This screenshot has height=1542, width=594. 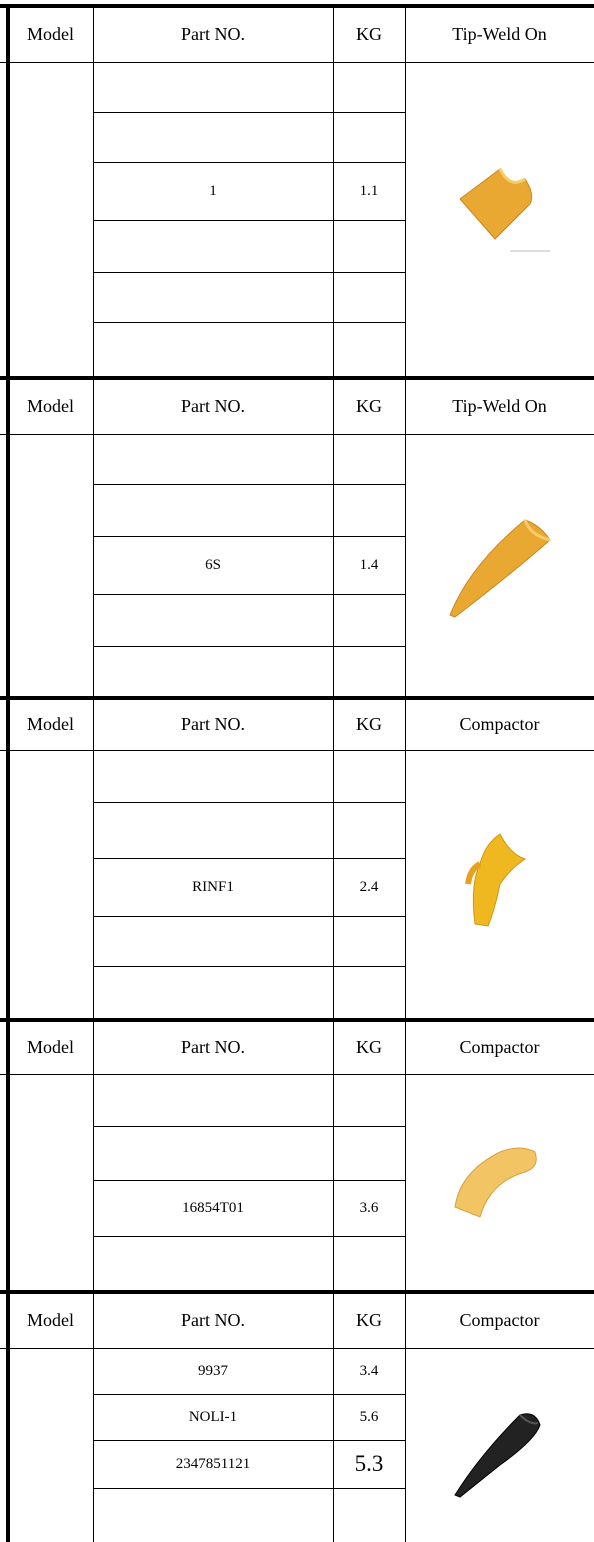 I want to click on part-no: 16854T01, so click(x=213, y=1207).